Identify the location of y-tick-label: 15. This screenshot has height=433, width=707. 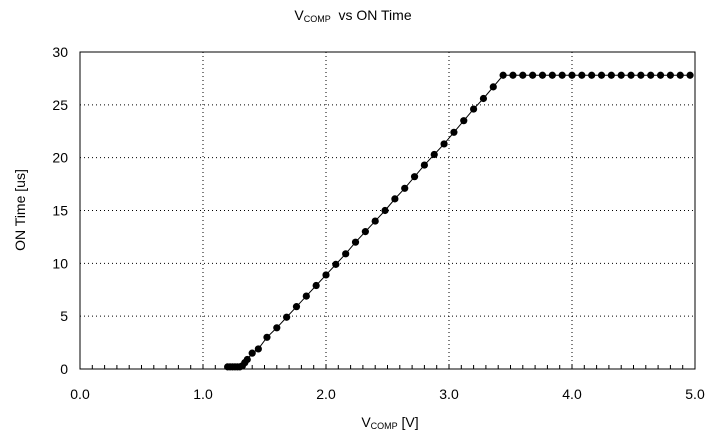
(60, 211).